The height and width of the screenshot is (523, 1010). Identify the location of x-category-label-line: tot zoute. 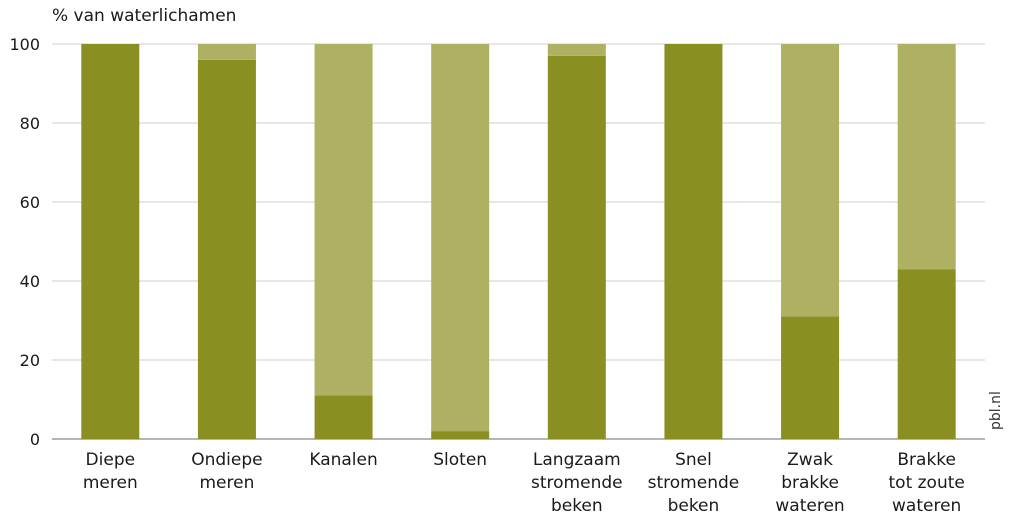
(927, 483).